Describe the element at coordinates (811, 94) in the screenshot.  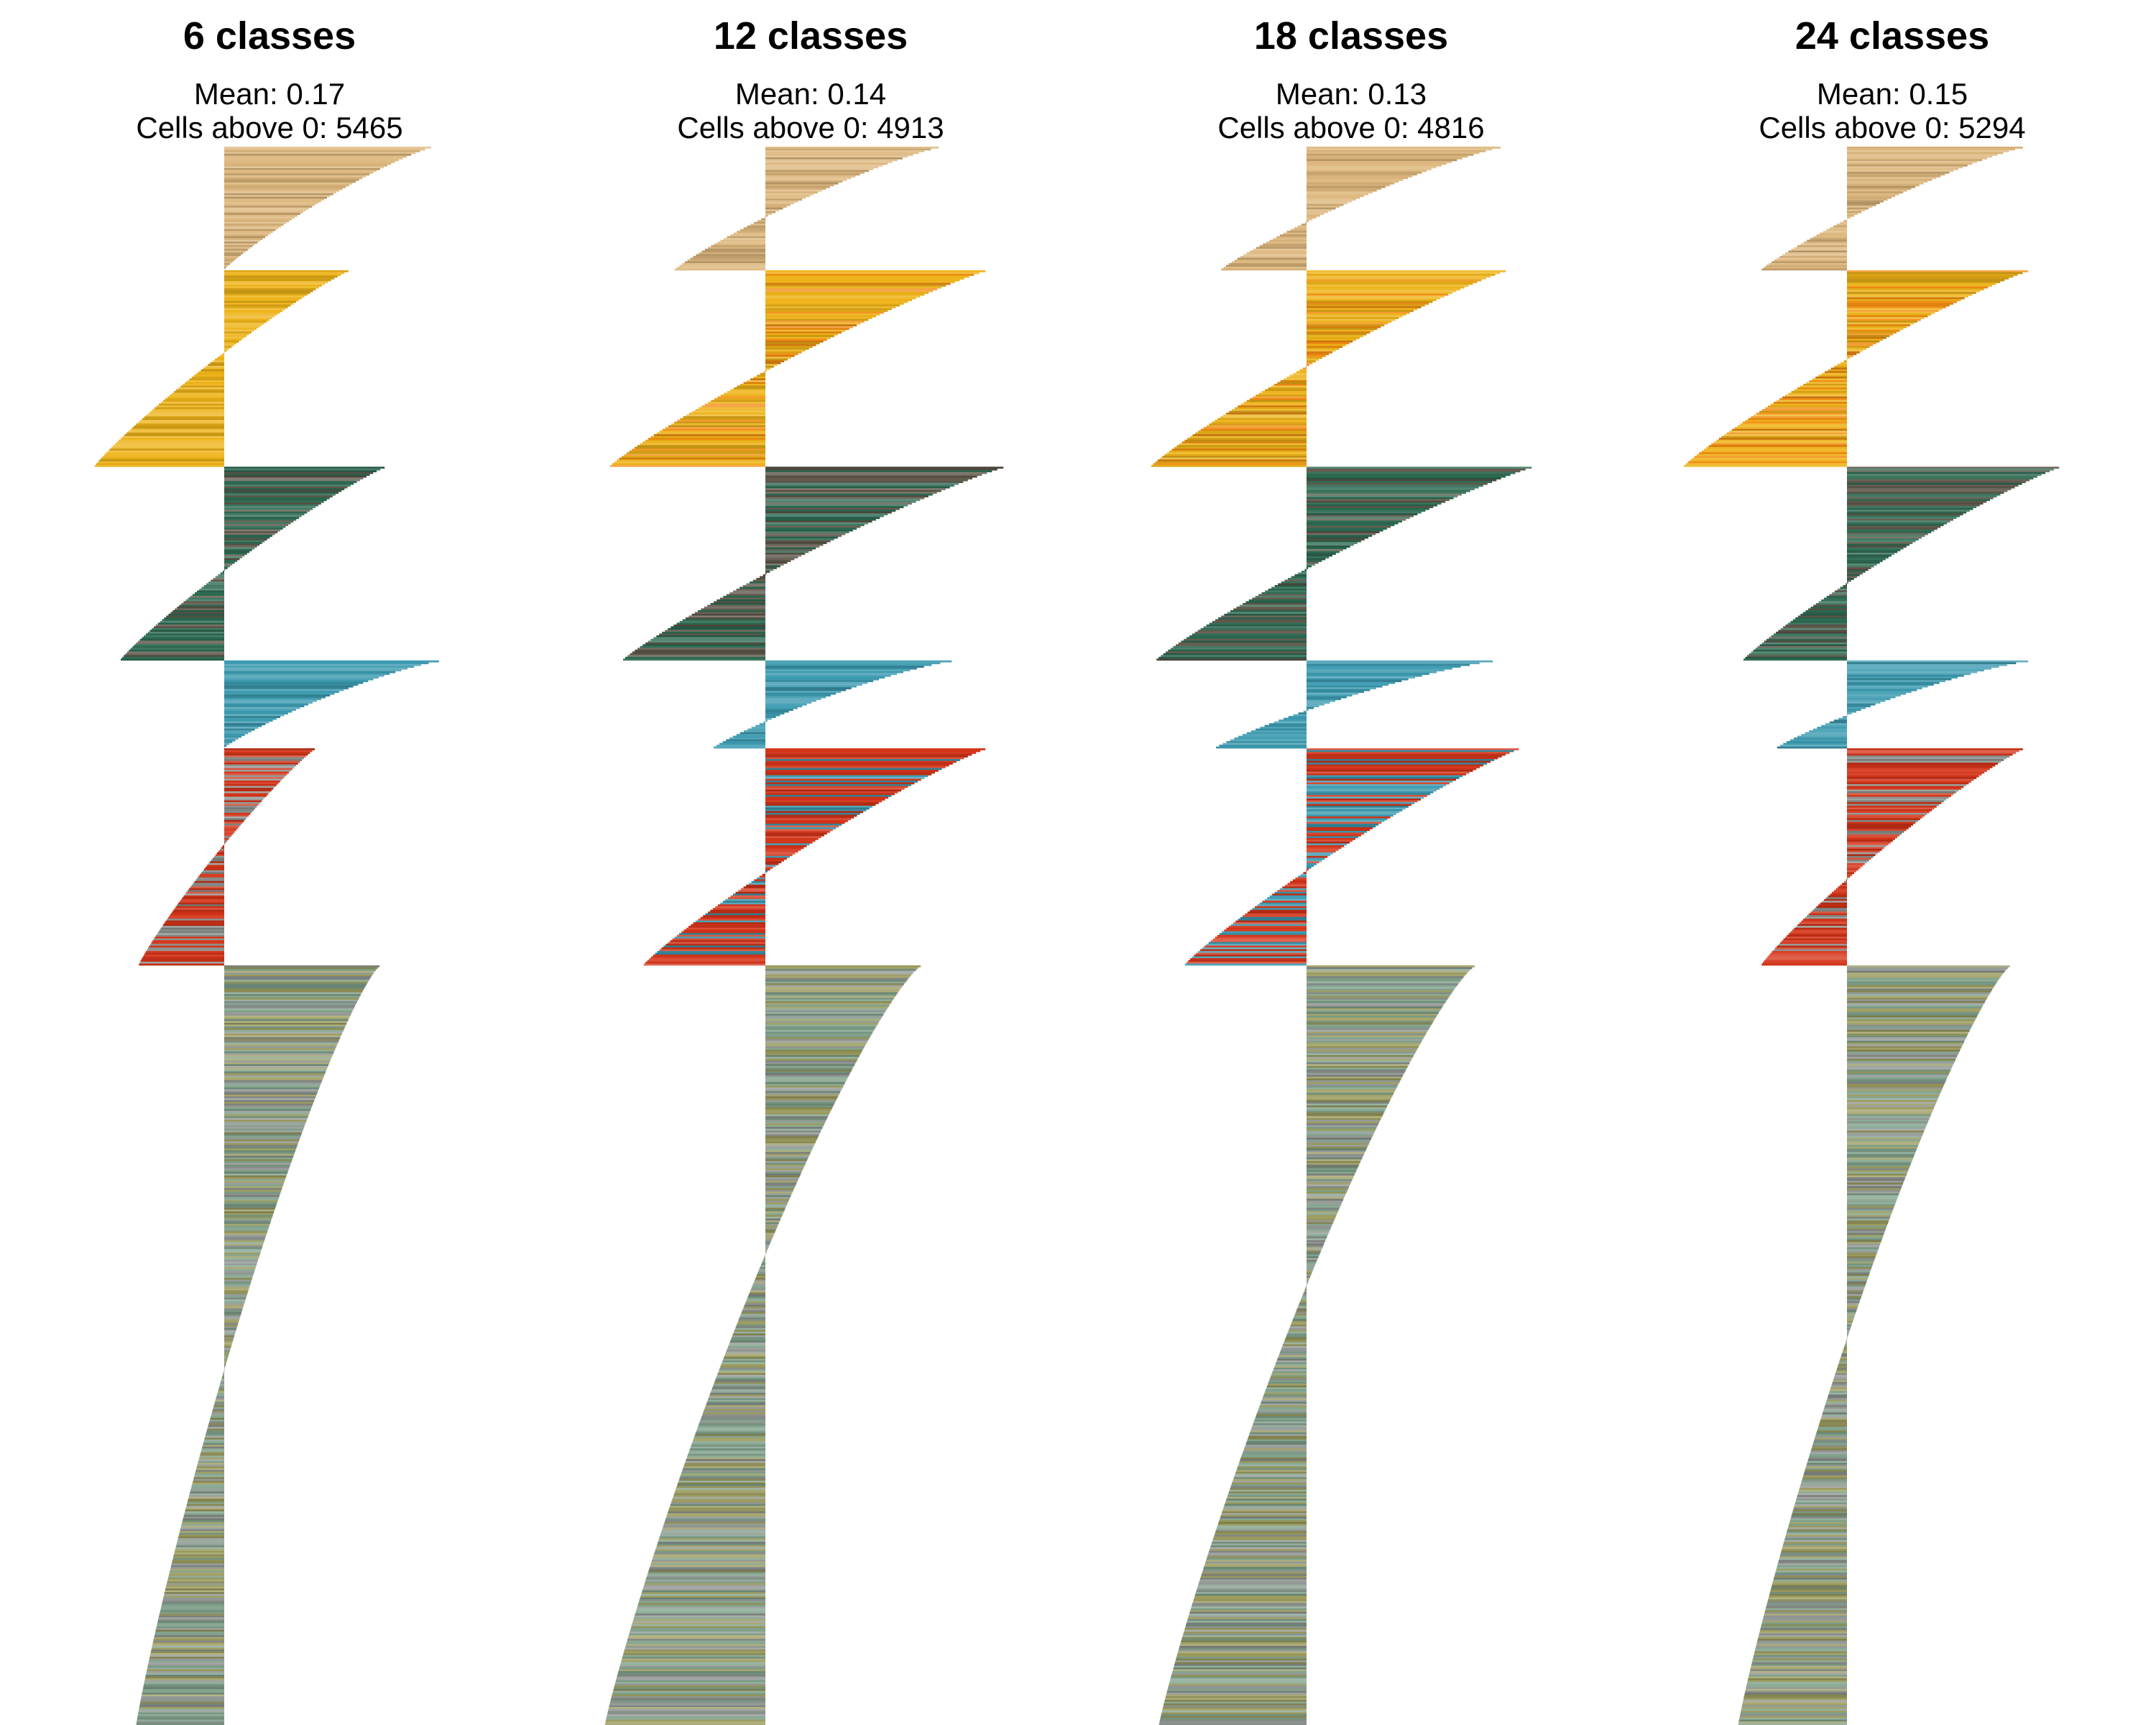
I see `mean-label: Mean: 0.14` at that location.